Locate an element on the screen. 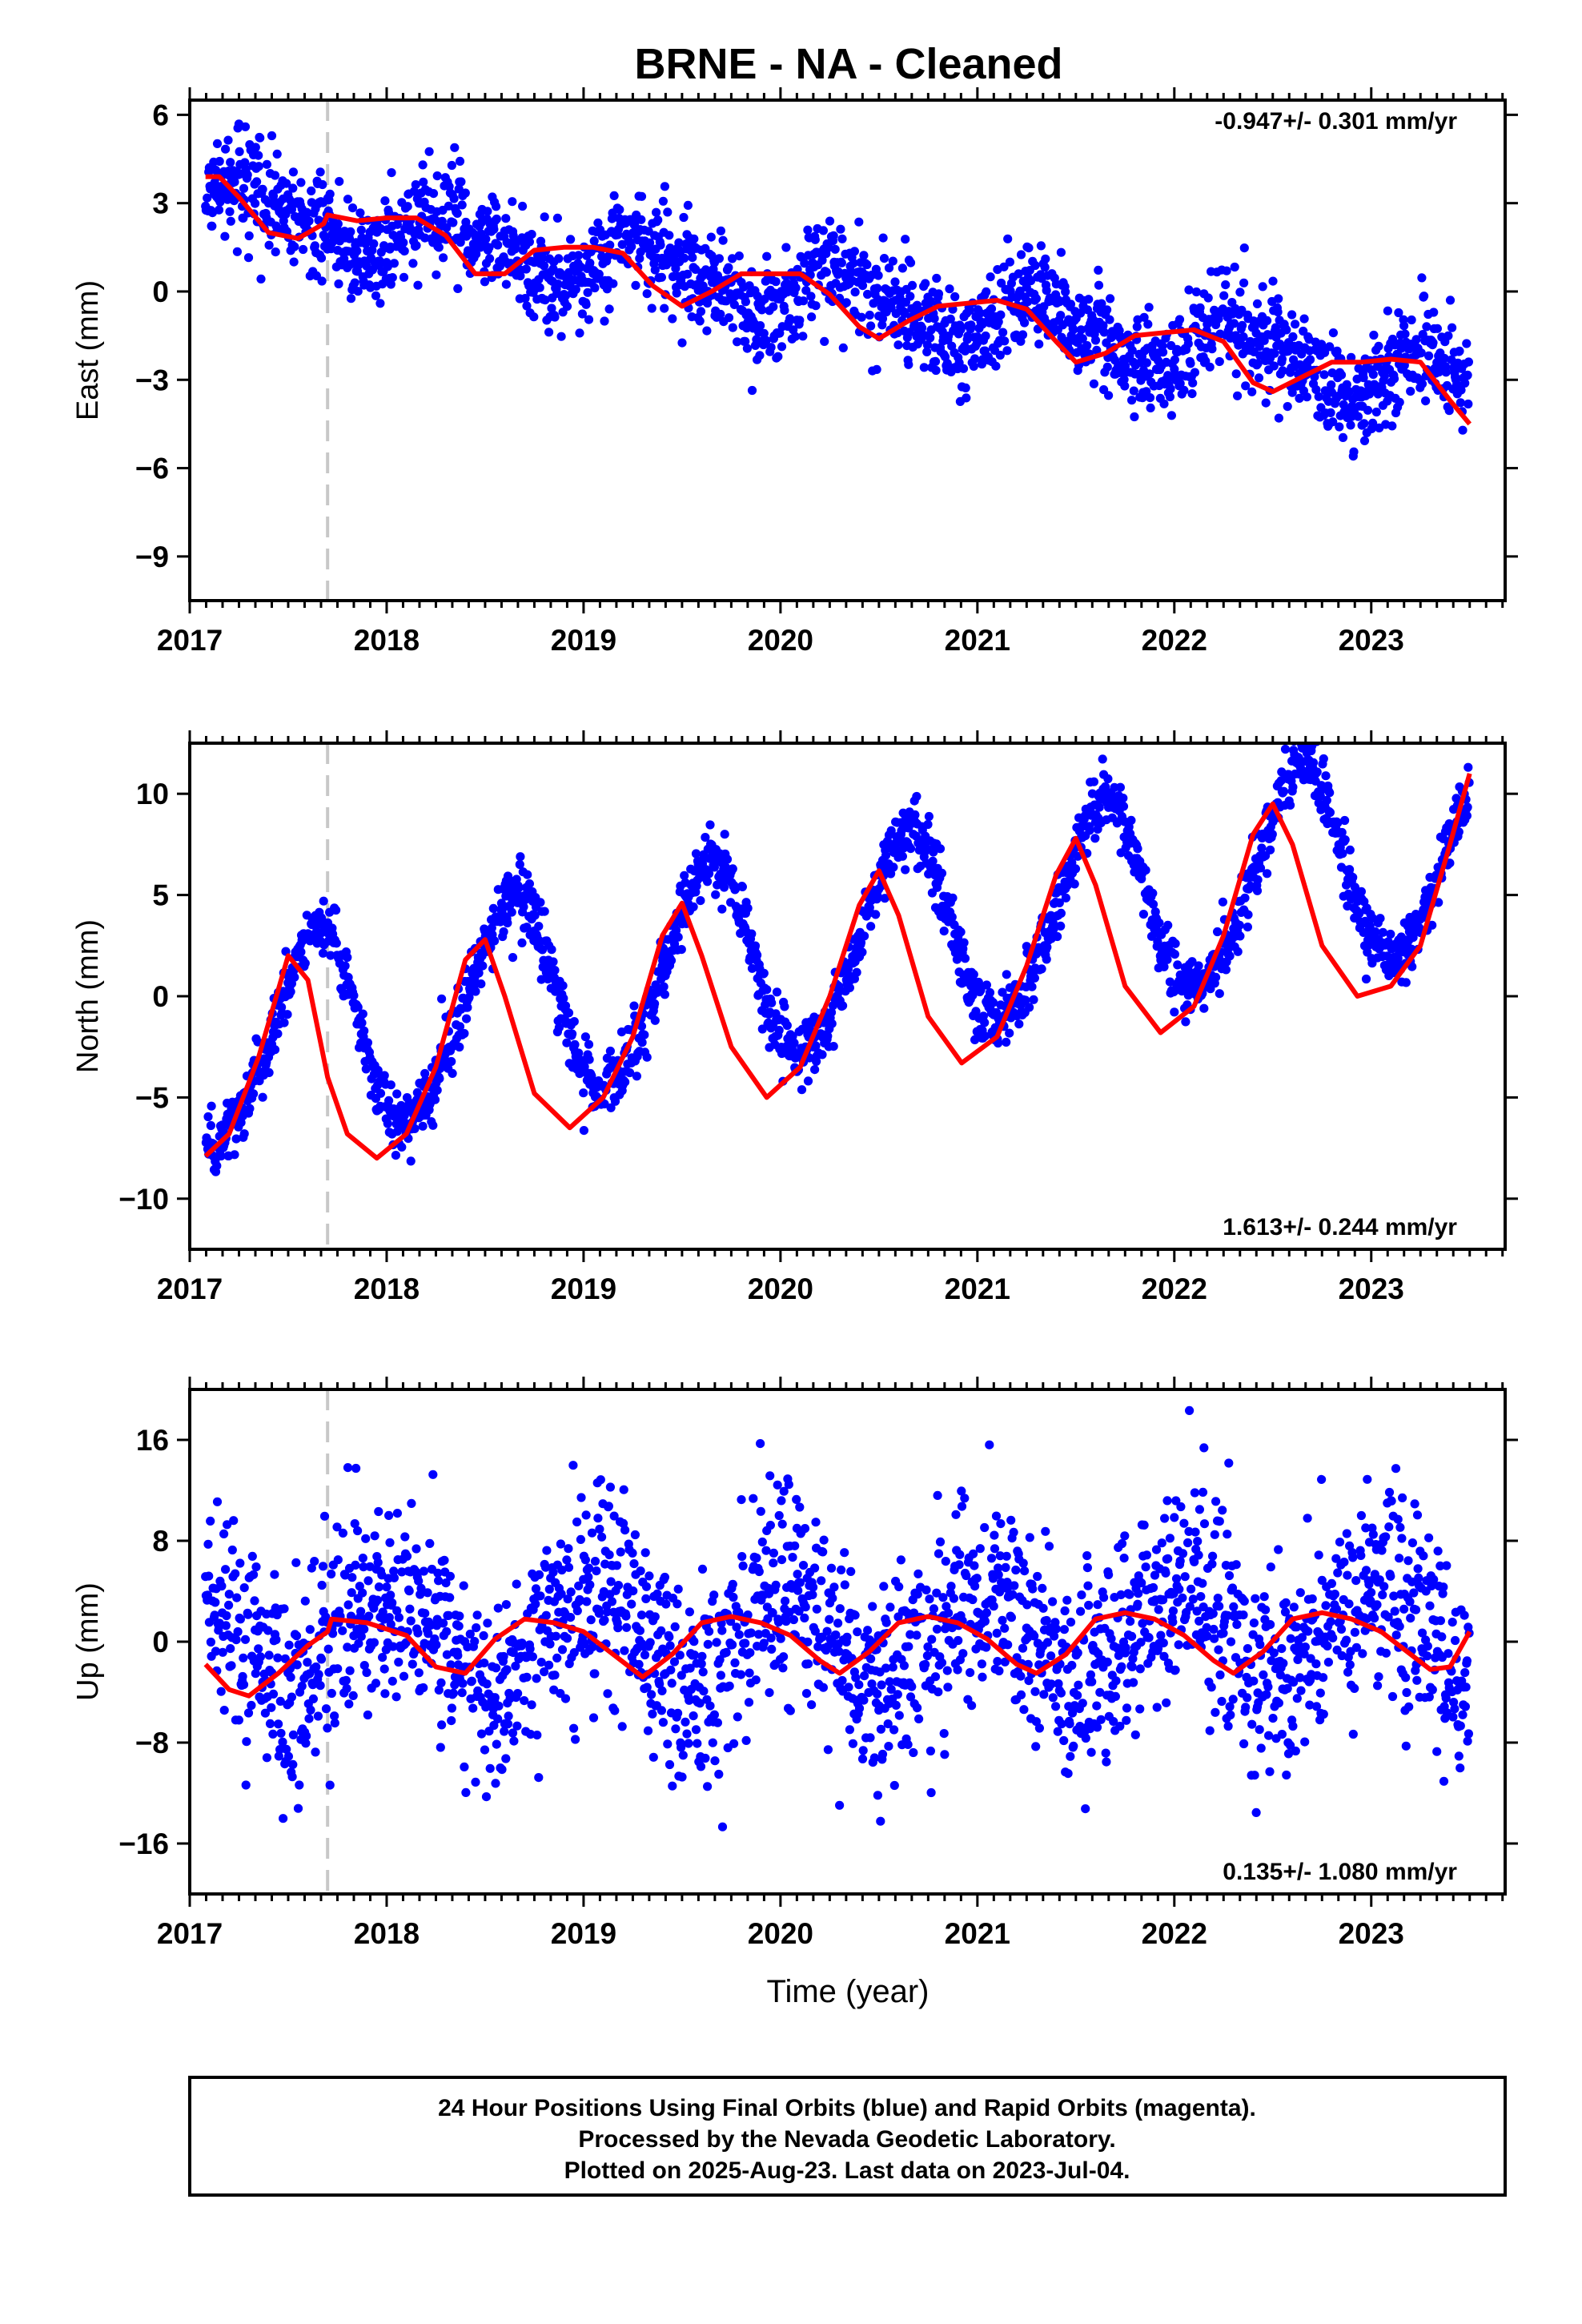 This screenshot has width=1582, height=2324. x-tick-label: 2020 is located at coordinates (780, 1289).